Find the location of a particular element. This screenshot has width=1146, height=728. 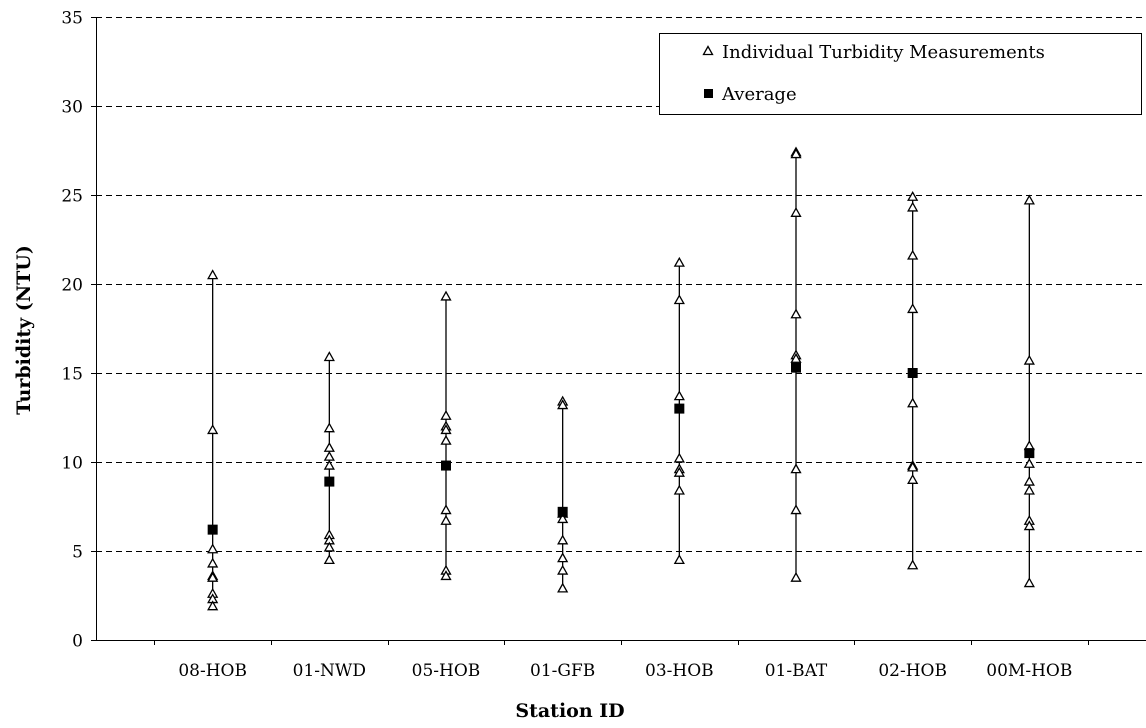

y-tick-label: 10 is located at coordinates (72, 464).